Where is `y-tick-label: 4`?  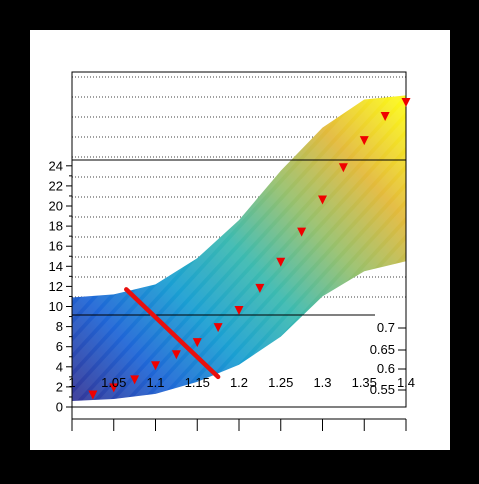 y-tick-label: 4 is located at coordinates (59, 366).